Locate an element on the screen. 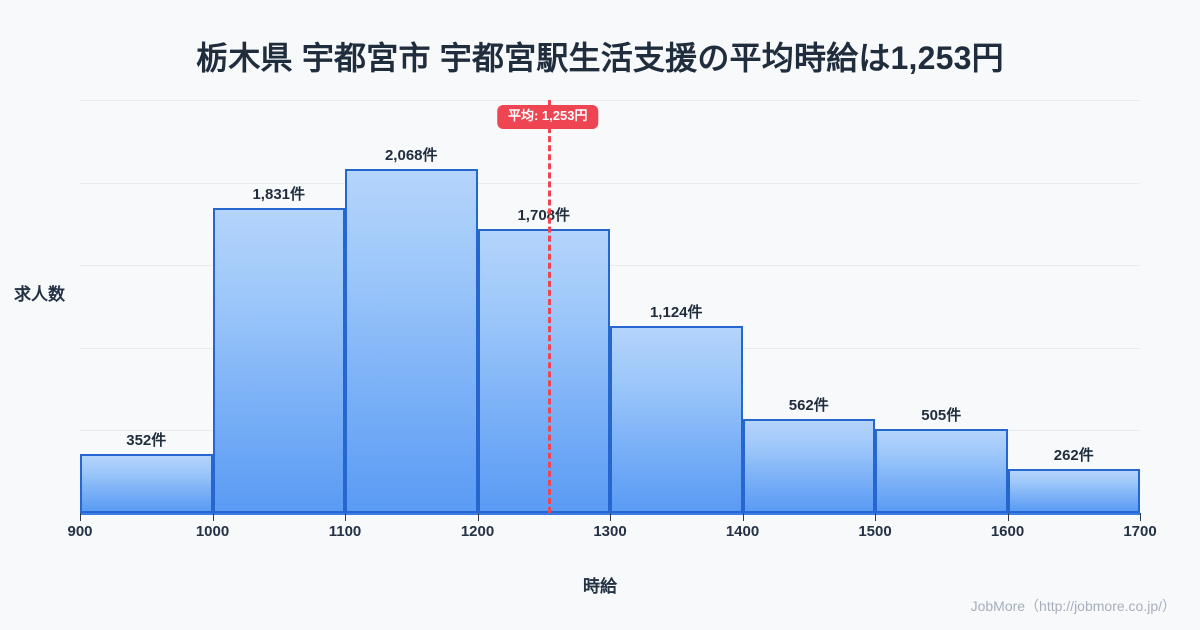  x-tick-label: 1100 is located at coordinates (345, 531).